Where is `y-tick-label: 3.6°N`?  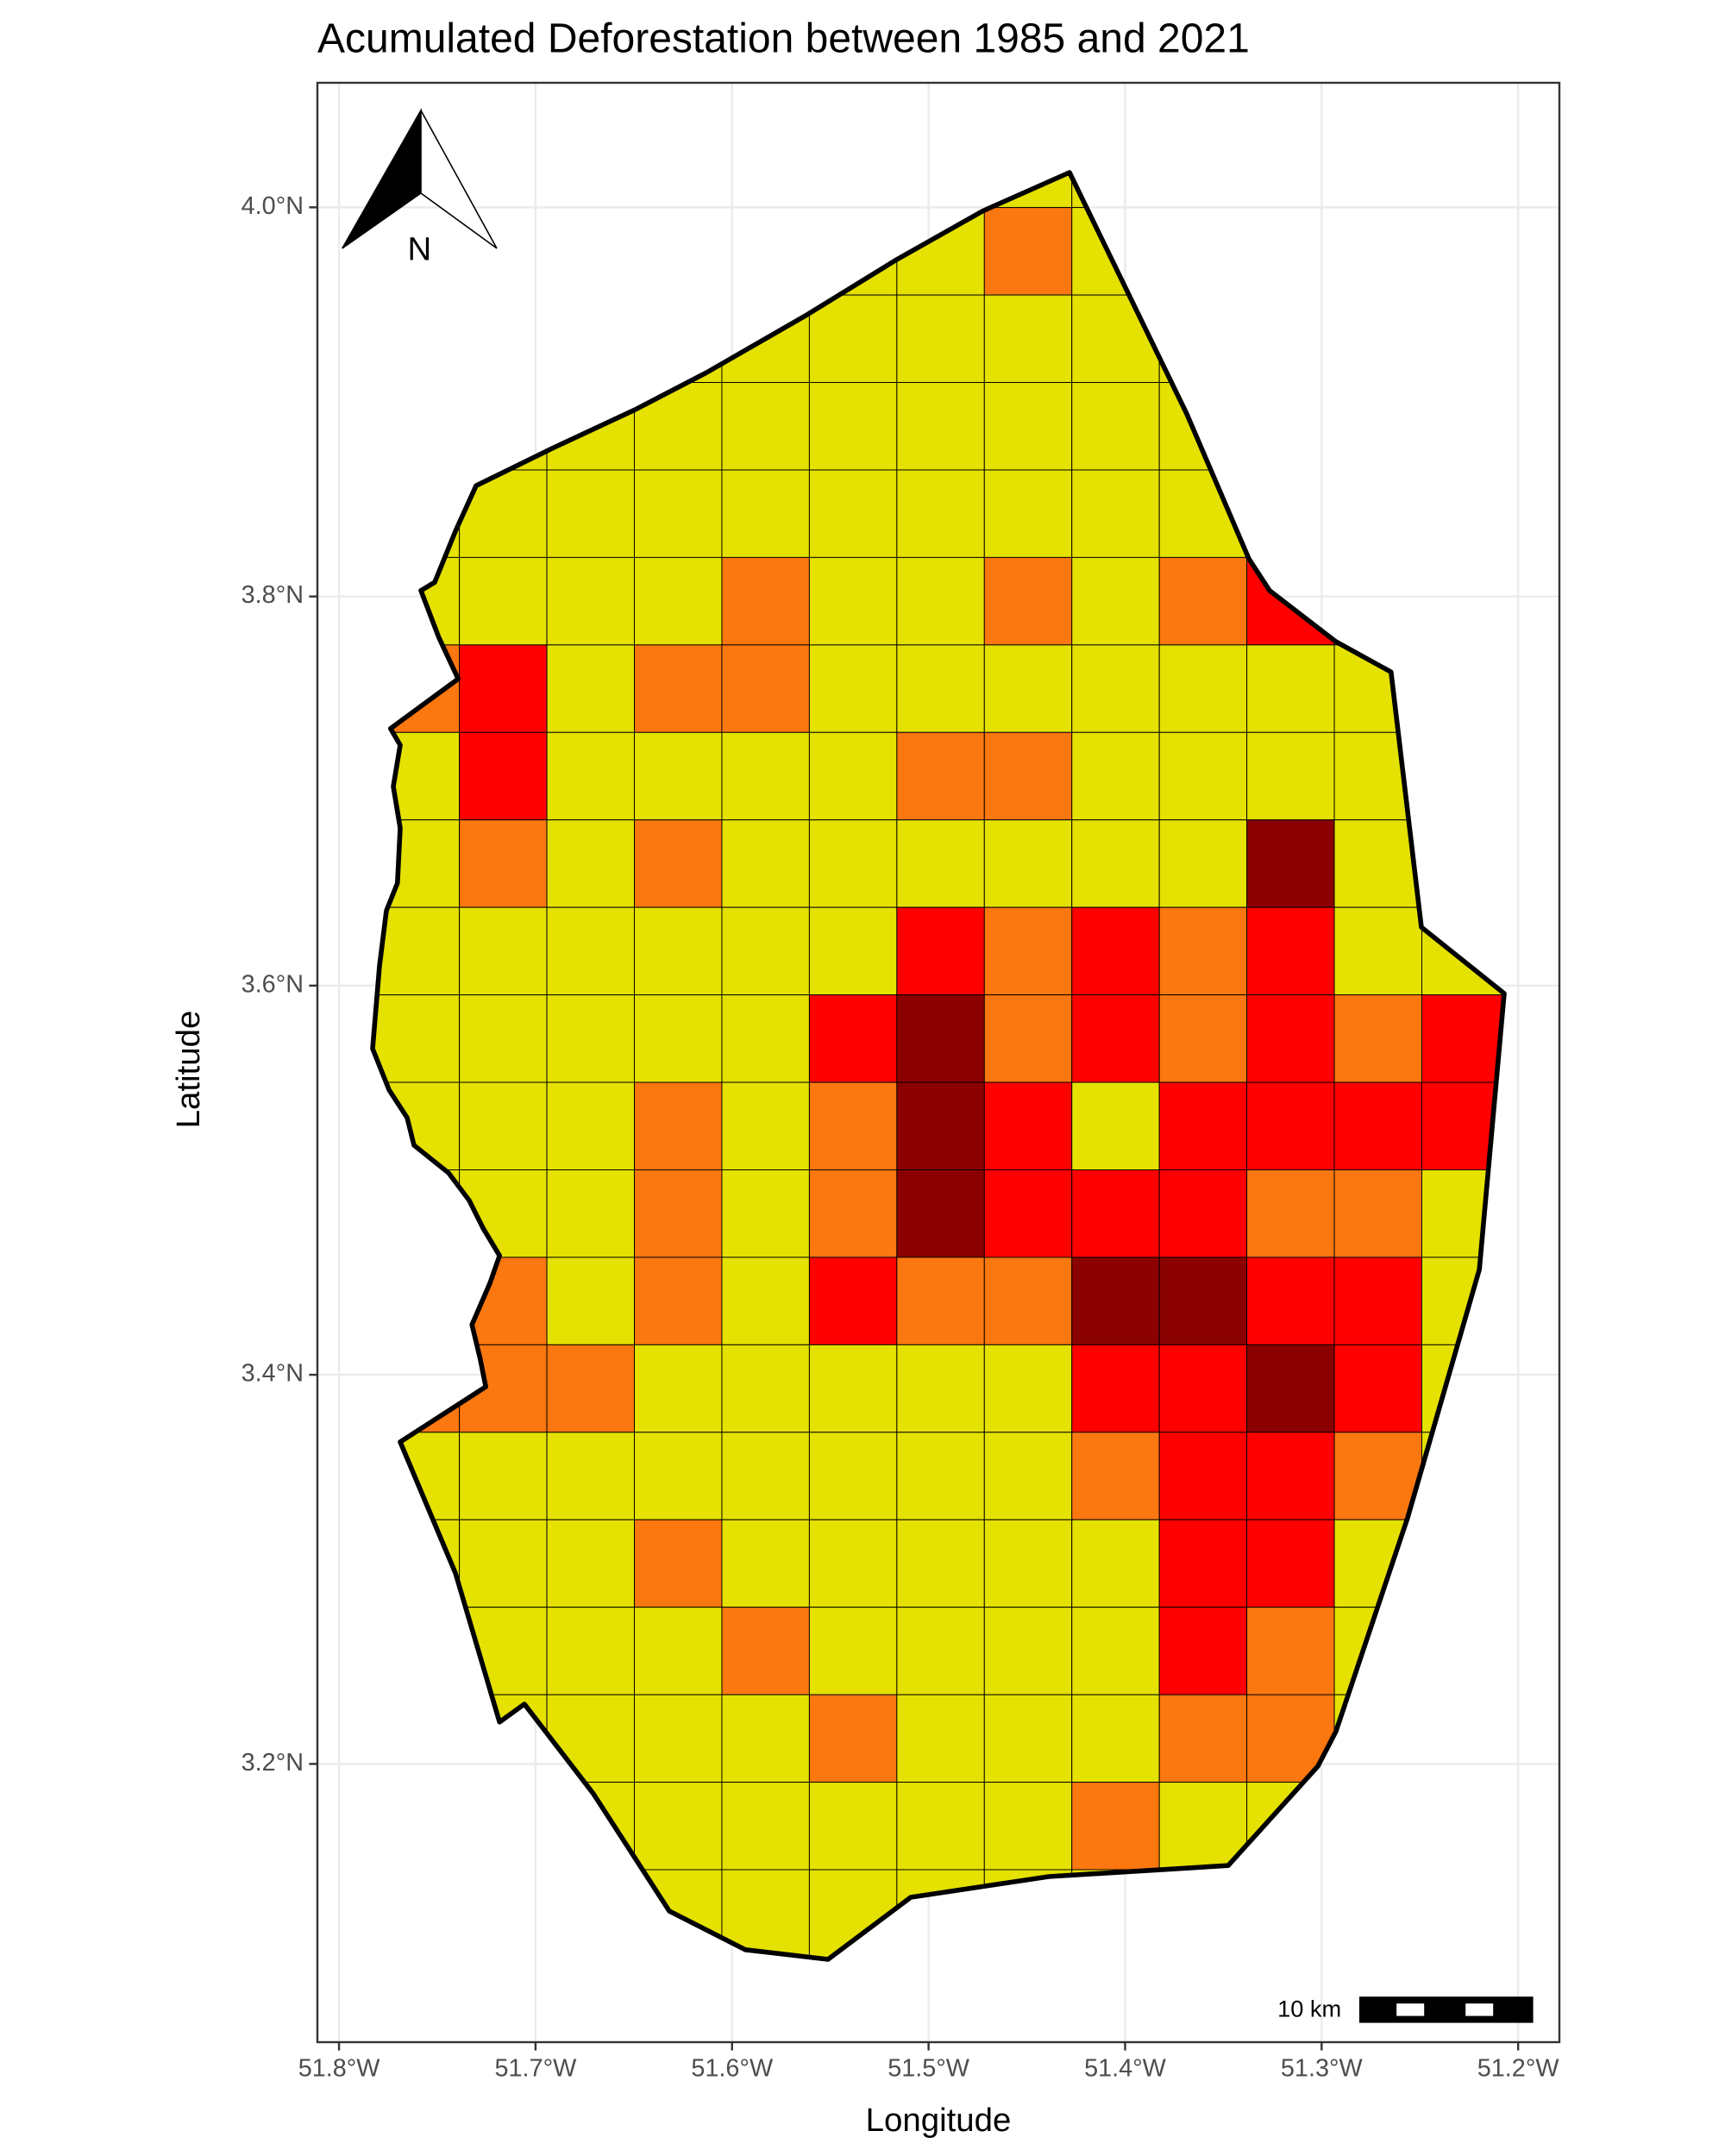 y-tick-label: 3.6°N is located at coordinates (273, 984).